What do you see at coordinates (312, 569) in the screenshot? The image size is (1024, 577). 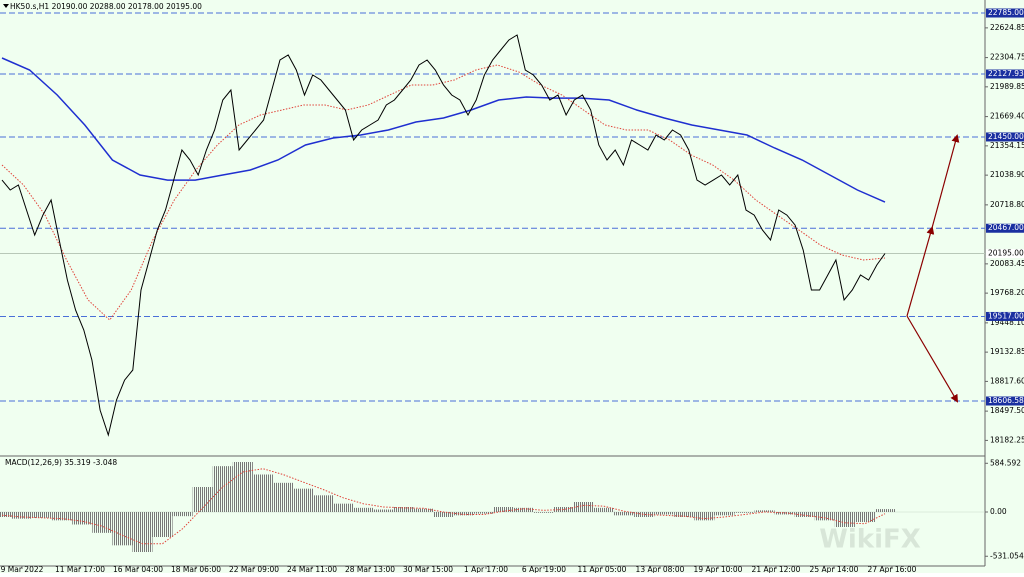 I see `x-tick-label: 24 Mar 11:00` at bounding box center [312, 569].